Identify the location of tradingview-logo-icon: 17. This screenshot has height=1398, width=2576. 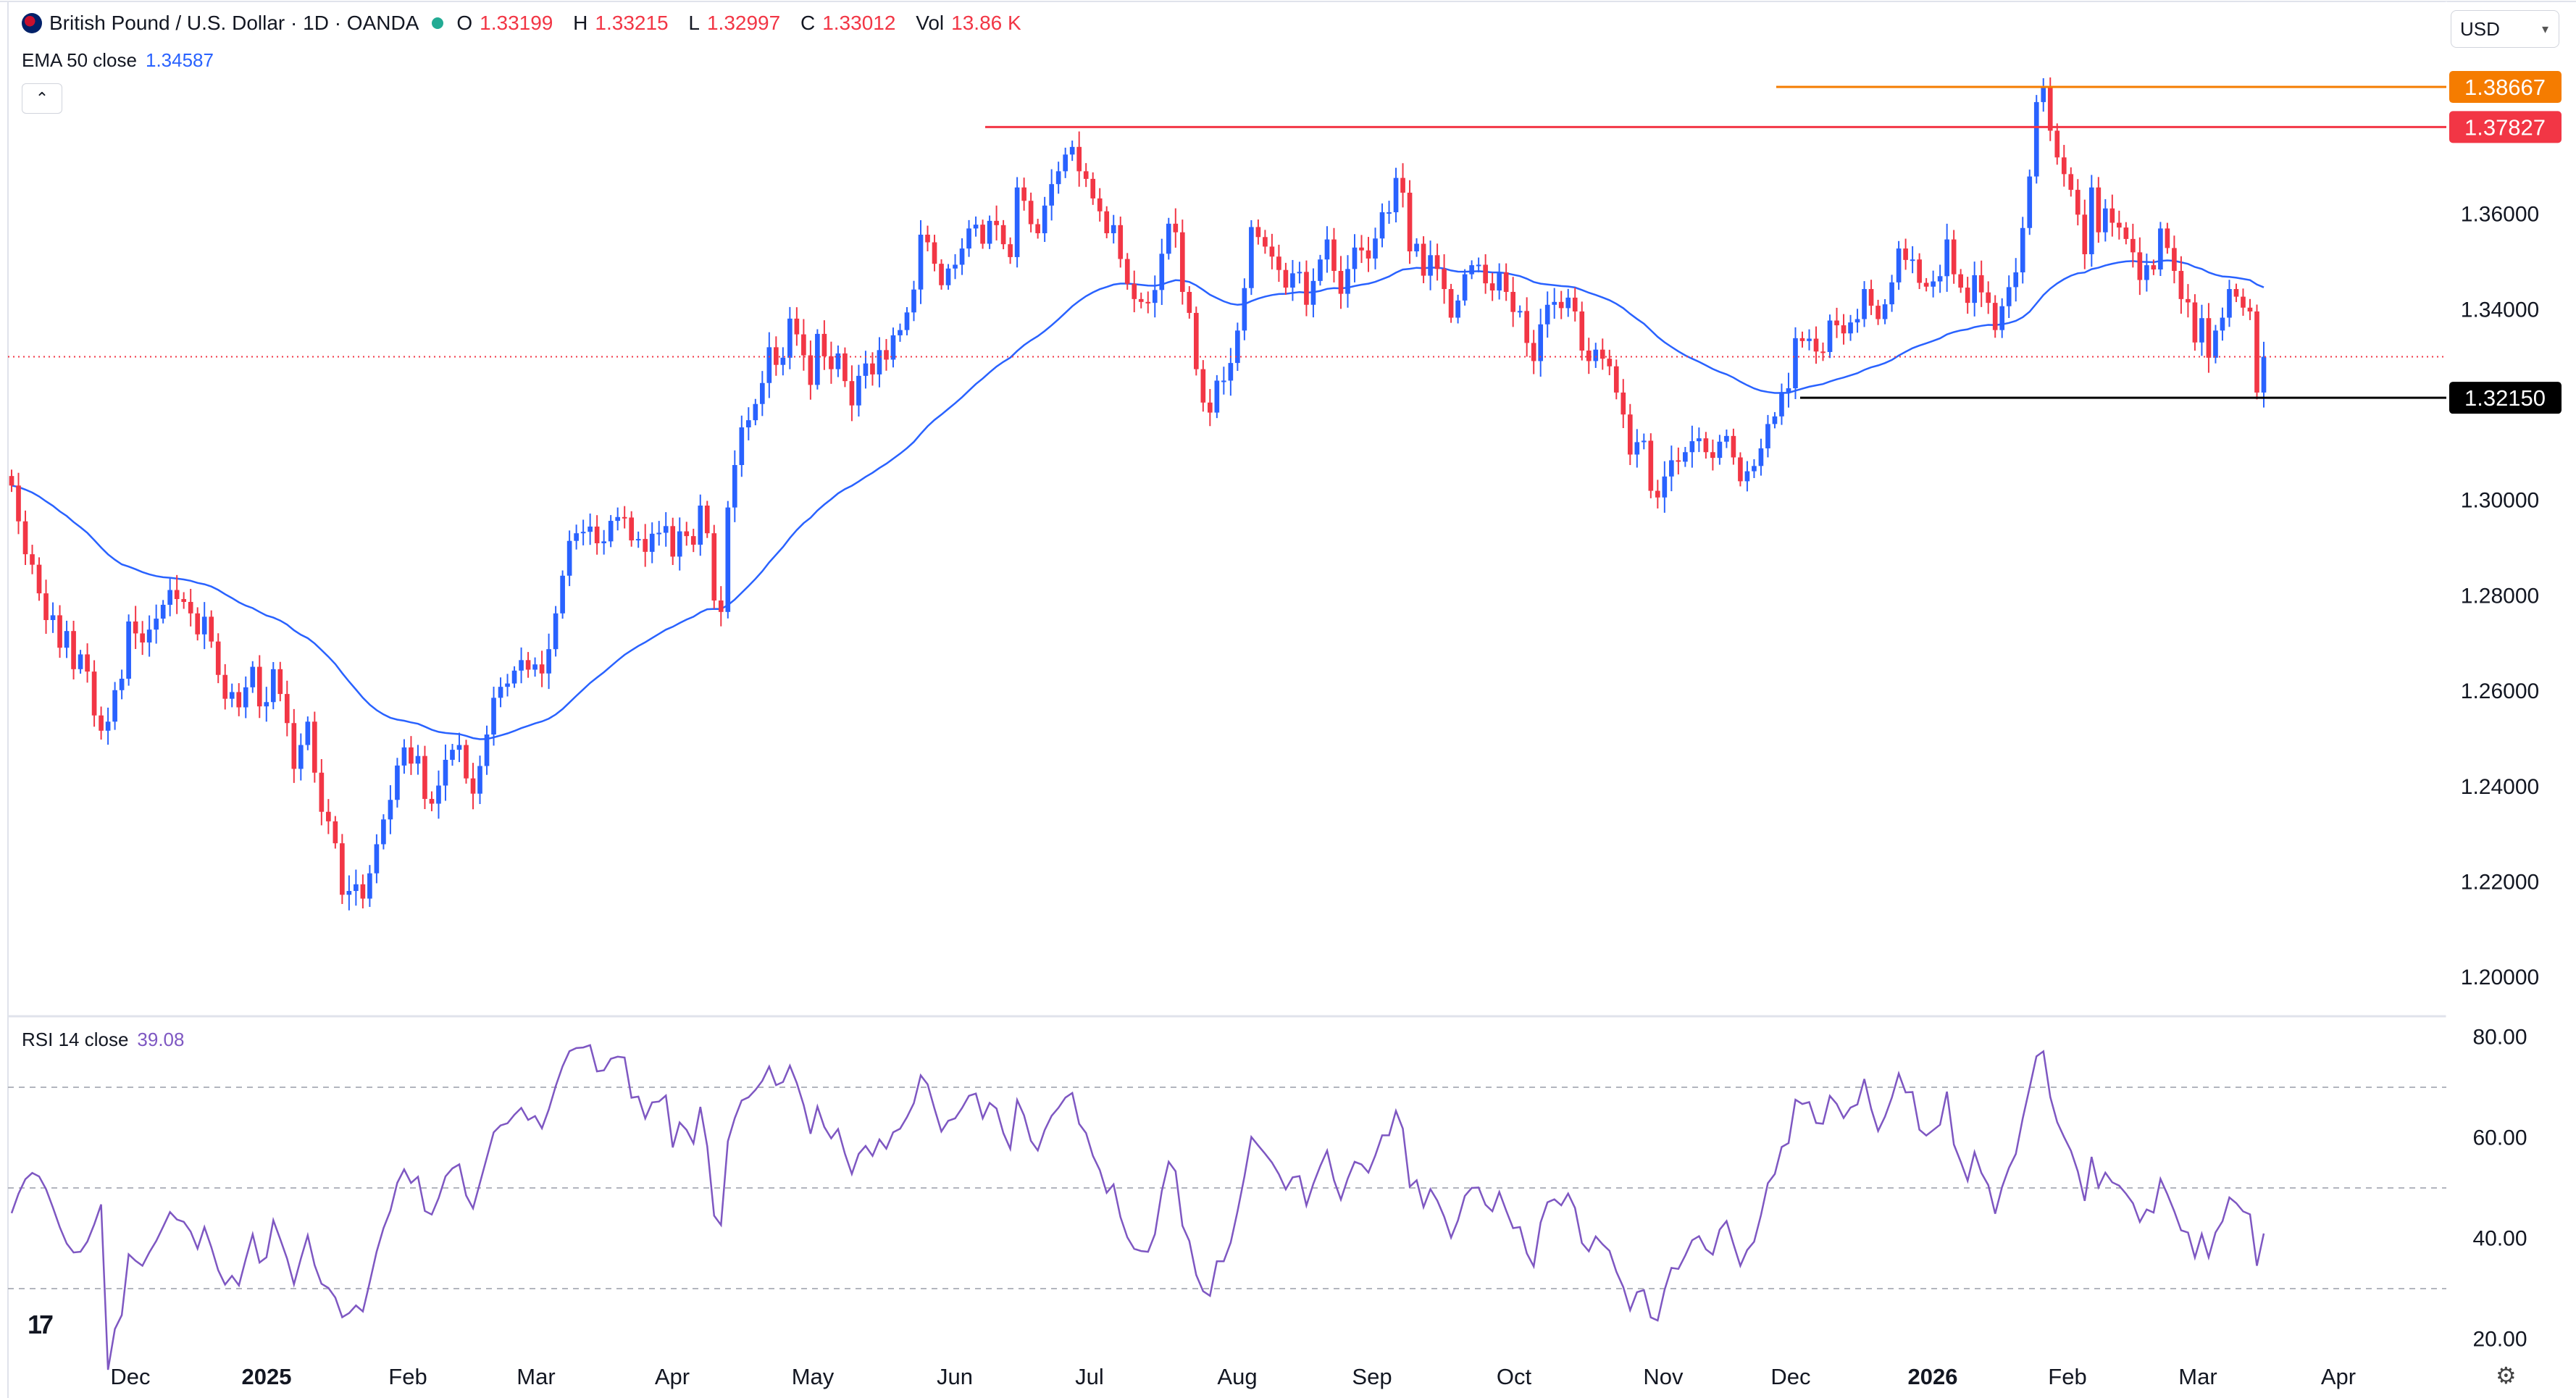
(41, 1324).